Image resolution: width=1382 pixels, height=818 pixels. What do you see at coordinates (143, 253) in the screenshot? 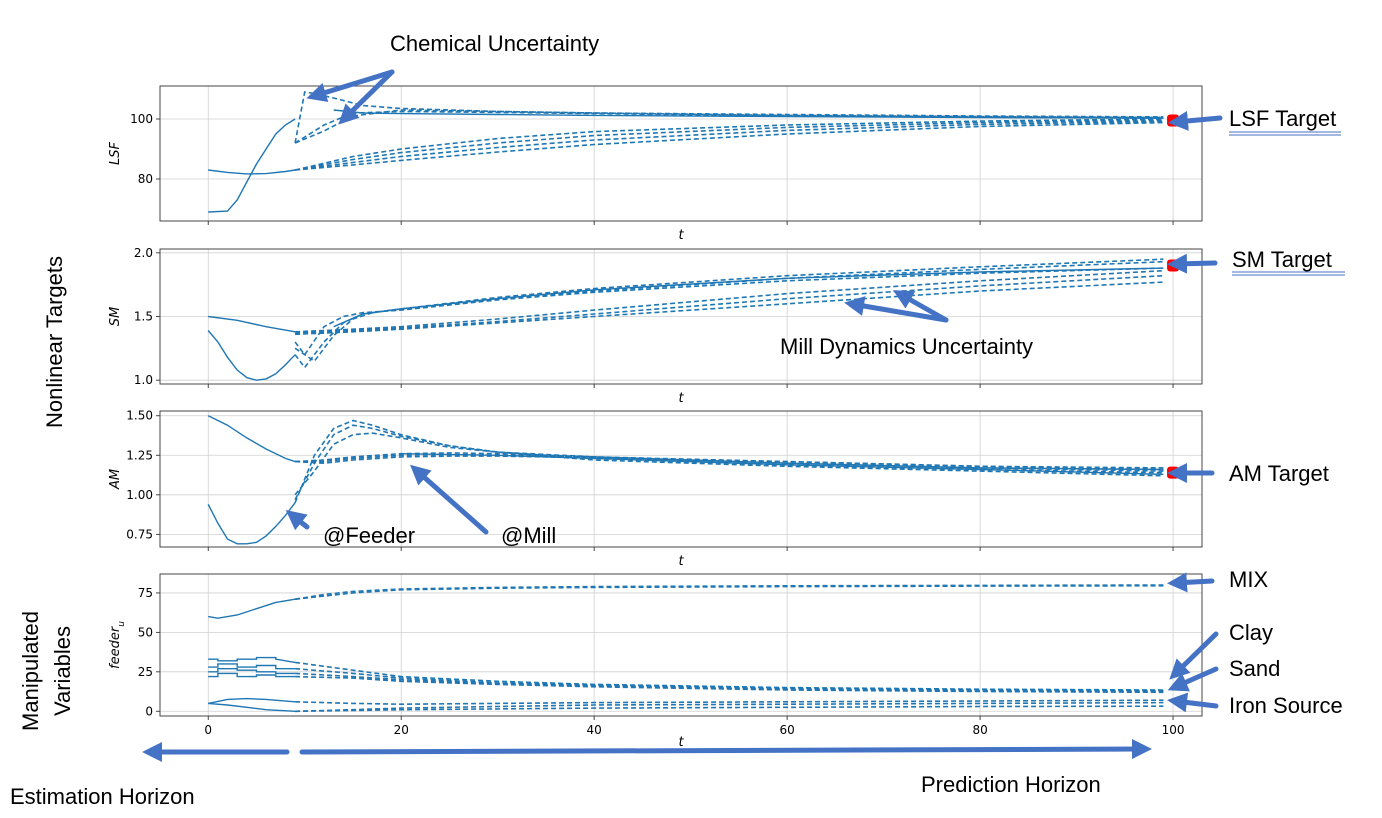
I see `y-tick-label: 2.0` at bounding box center [143, 253].